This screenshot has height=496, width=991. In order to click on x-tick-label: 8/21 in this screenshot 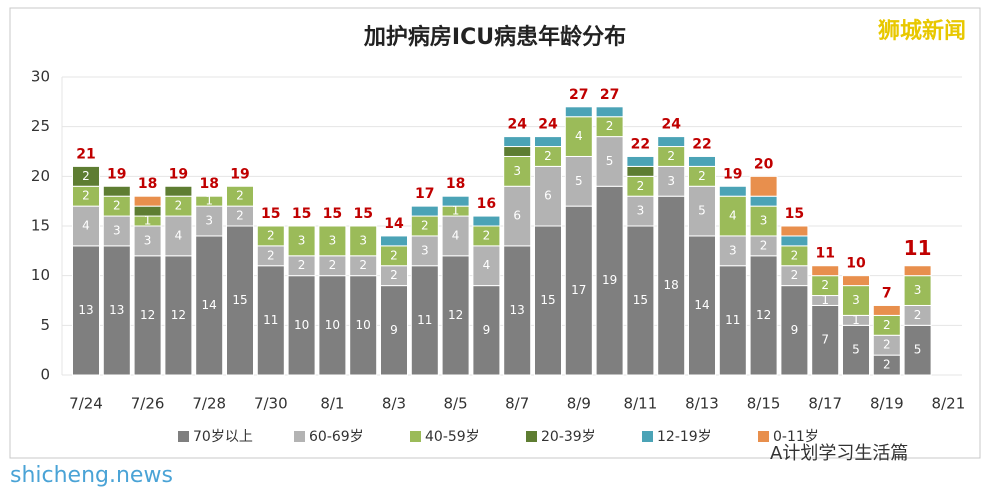, I will do `click(949, 404)`.